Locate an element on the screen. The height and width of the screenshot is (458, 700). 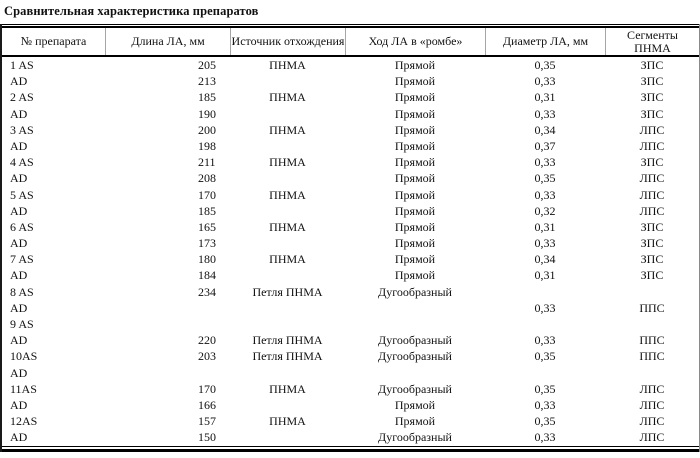
table-cell: 11AS is located at coordinates (23, 388).